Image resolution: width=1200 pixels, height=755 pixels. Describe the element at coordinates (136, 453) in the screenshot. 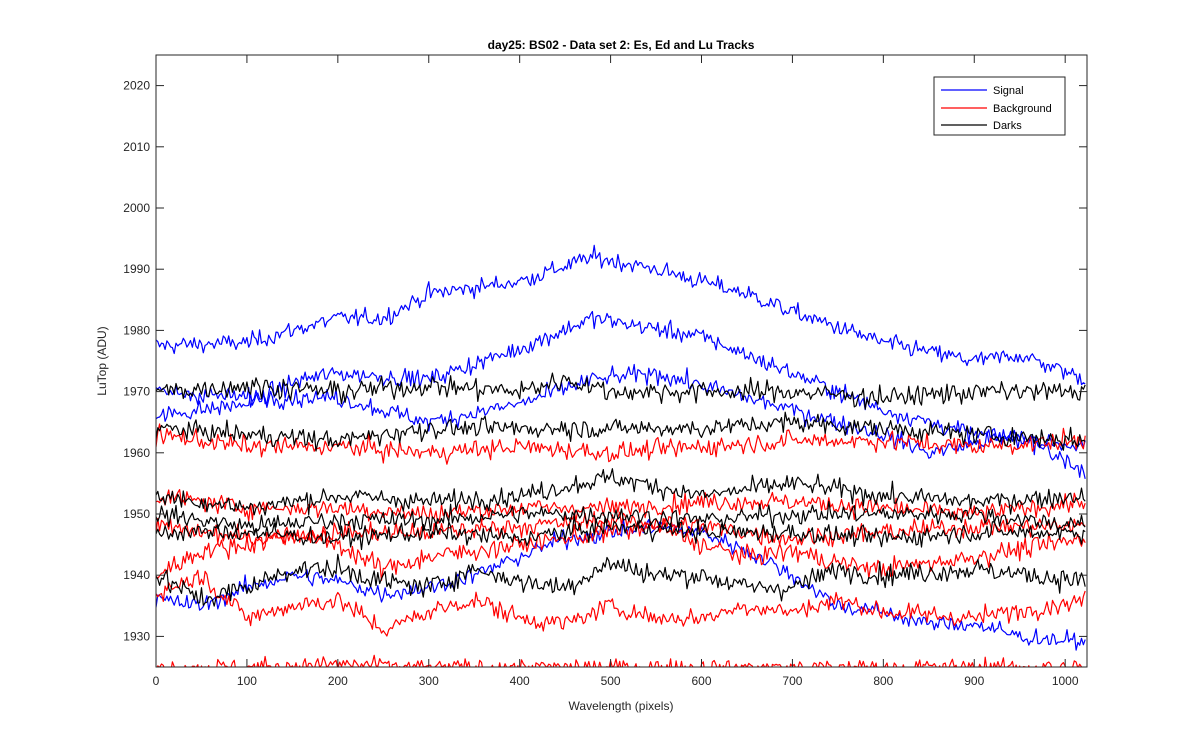

I see `y-tick-label: 1960` at that location.